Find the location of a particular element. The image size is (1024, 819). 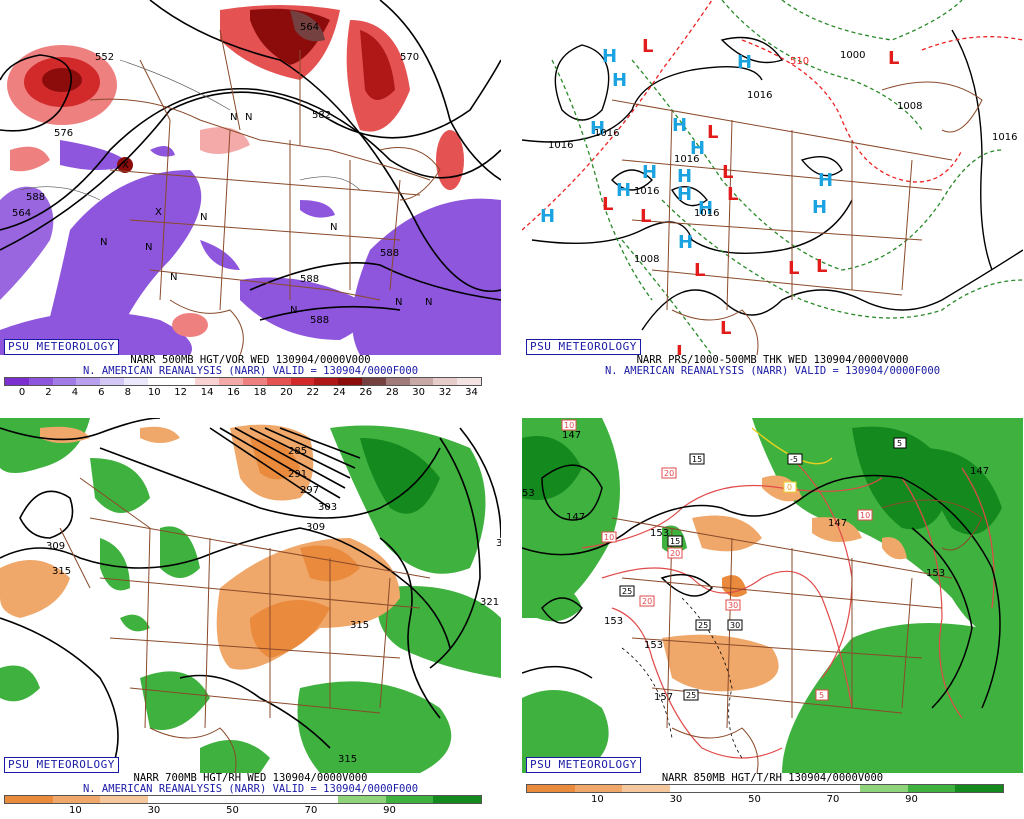

vorticity-colorbar is located at coordinates (243, 381).